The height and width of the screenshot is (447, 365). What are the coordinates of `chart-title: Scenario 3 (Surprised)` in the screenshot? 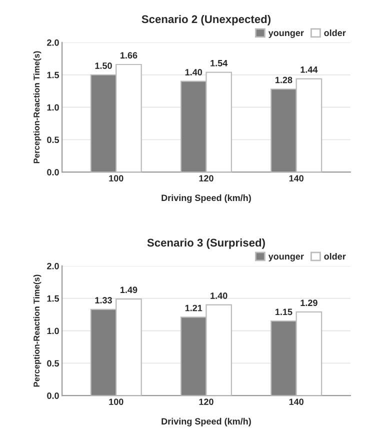 It's located at (206, 243).